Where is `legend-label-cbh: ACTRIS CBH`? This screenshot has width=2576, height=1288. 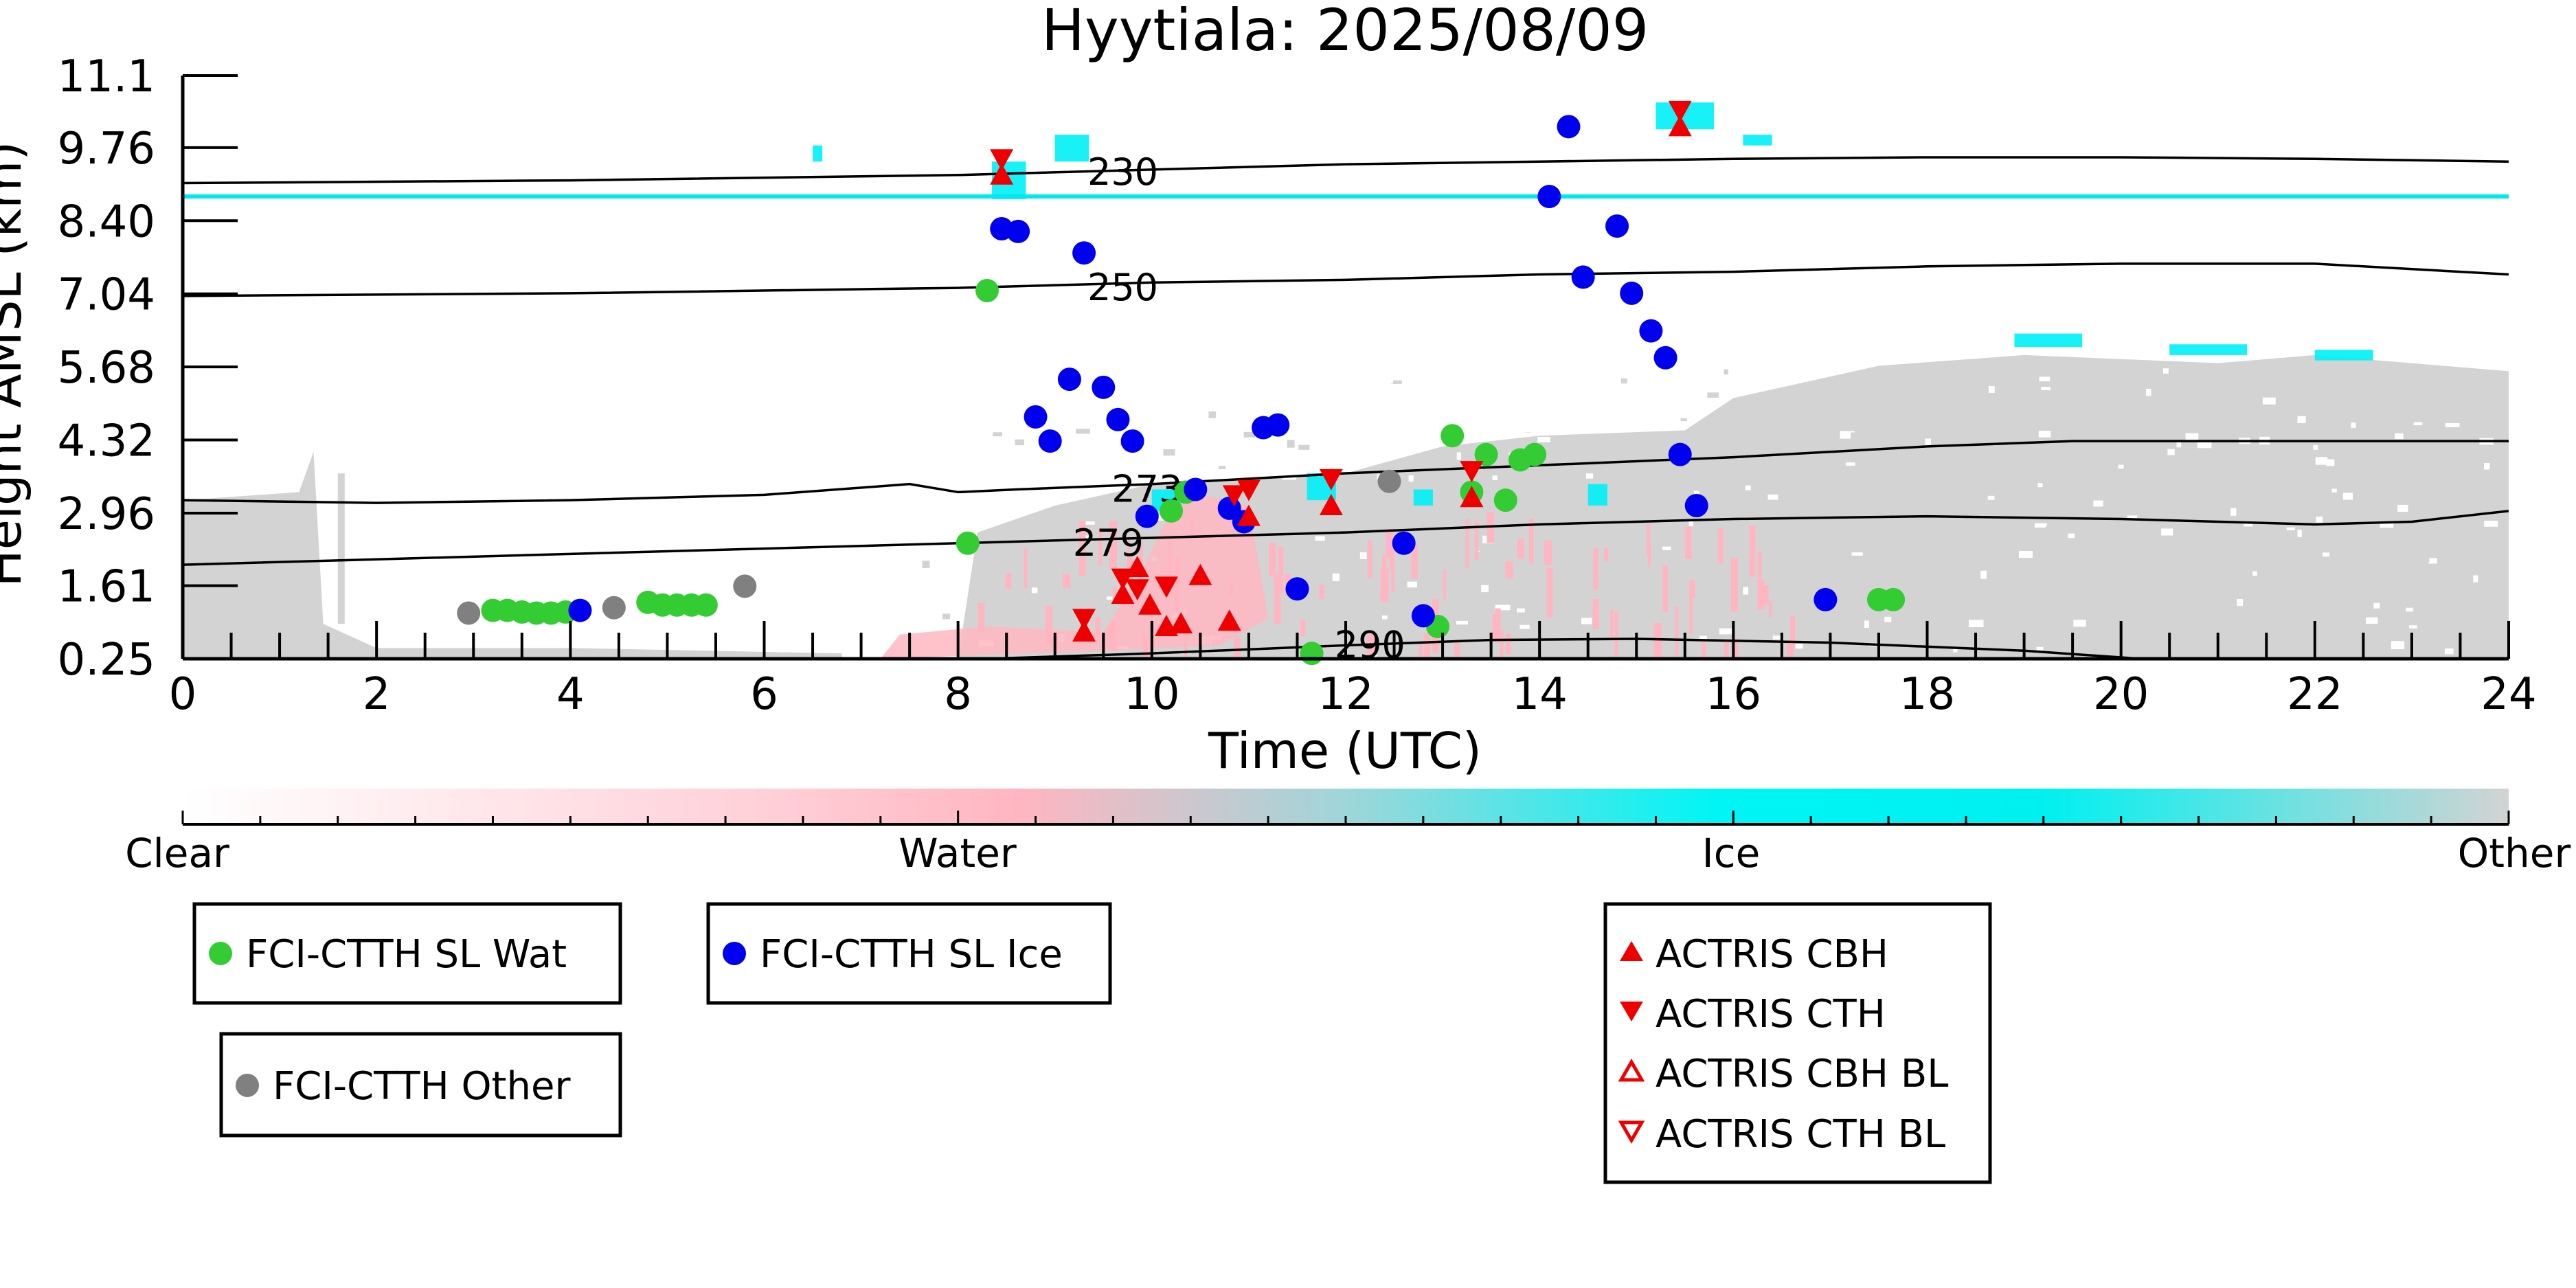
legend-label-cbh: ACTRIS CBH is located at coordinates (1772, 954).